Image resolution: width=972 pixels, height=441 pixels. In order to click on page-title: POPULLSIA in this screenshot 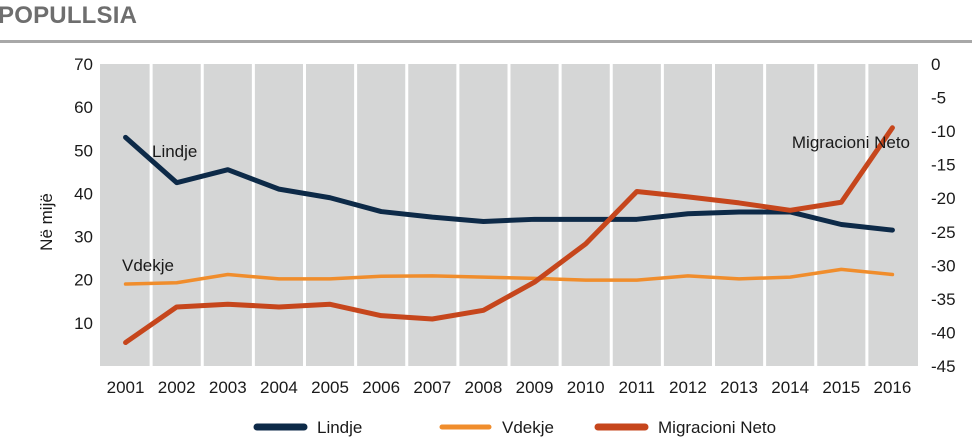, I will do `click(69, 15)`.